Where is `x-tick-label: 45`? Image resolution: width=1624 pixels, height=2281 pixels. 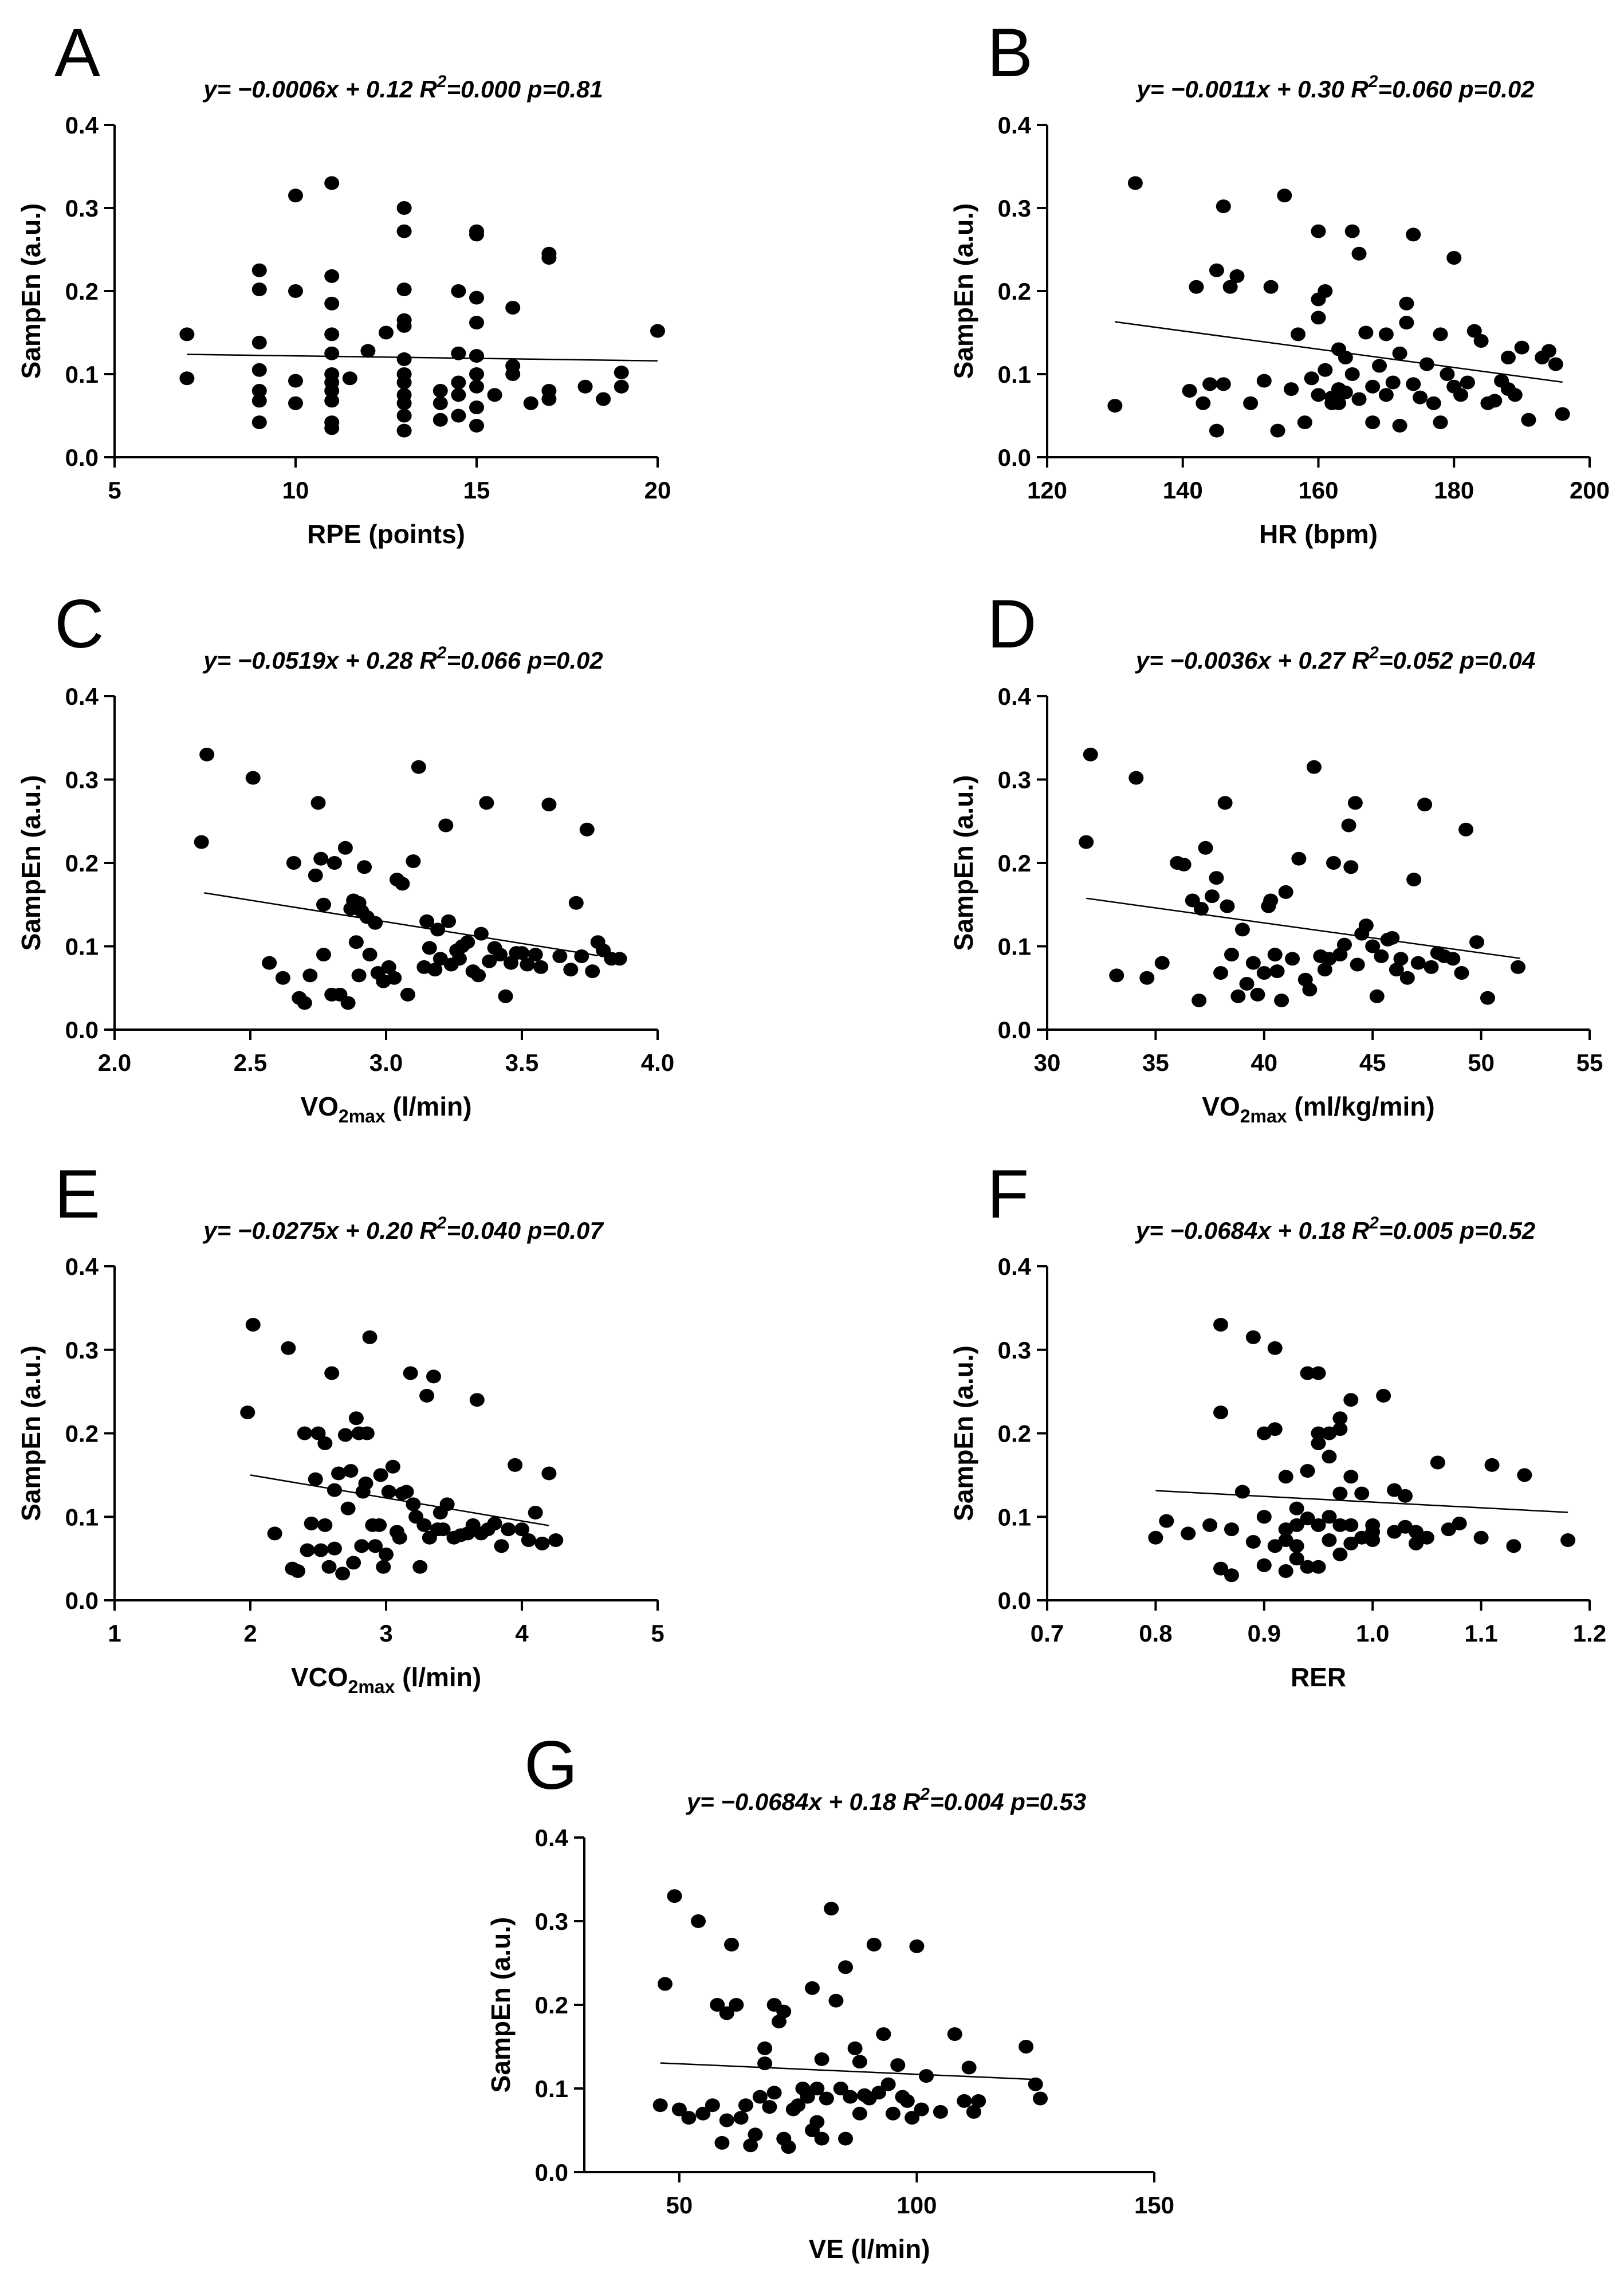 x-tick-label: 45 is located at coordinates (1372, 1062).